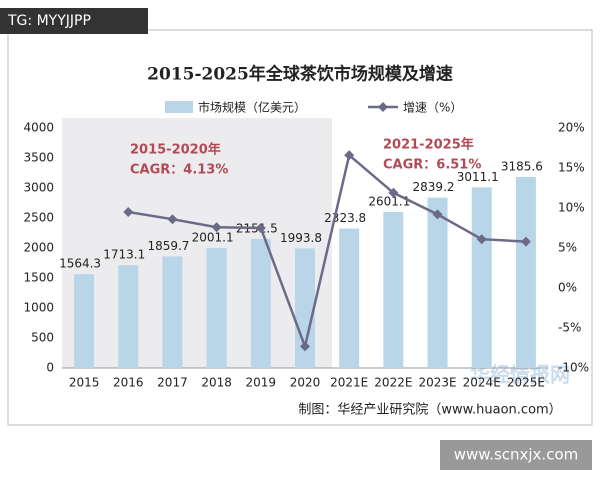 This screenshot has height=484, width=600. Describe the element at coordinates (429, 410) in the screenshot. I see `source: 制图：华经产业研究院（www.huaon.com）` at that location.